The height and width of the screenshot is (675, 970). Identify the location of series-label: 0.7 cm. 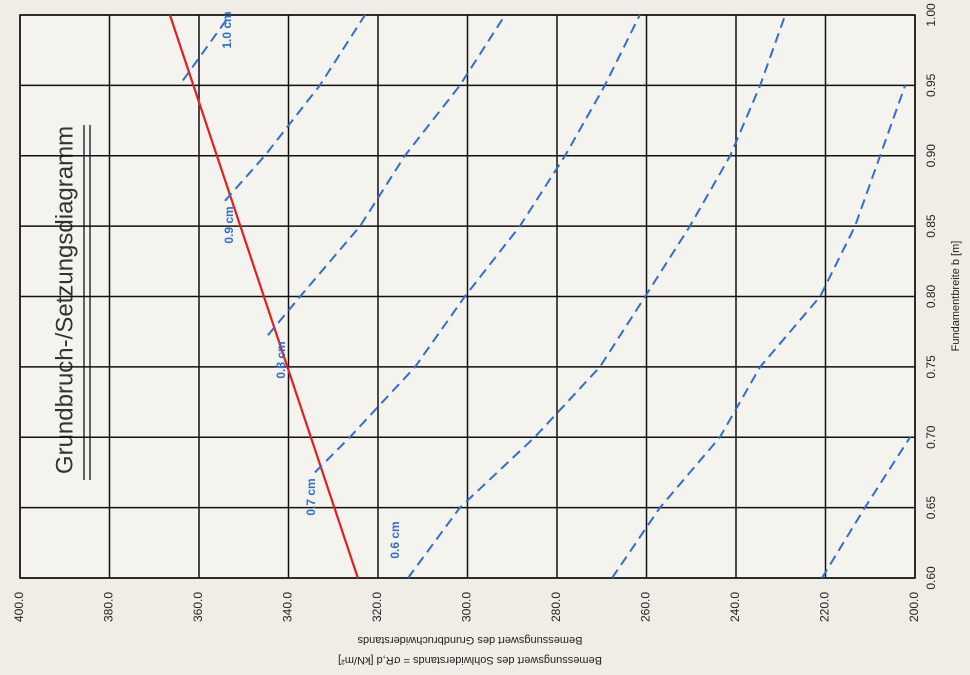
(311, 496).